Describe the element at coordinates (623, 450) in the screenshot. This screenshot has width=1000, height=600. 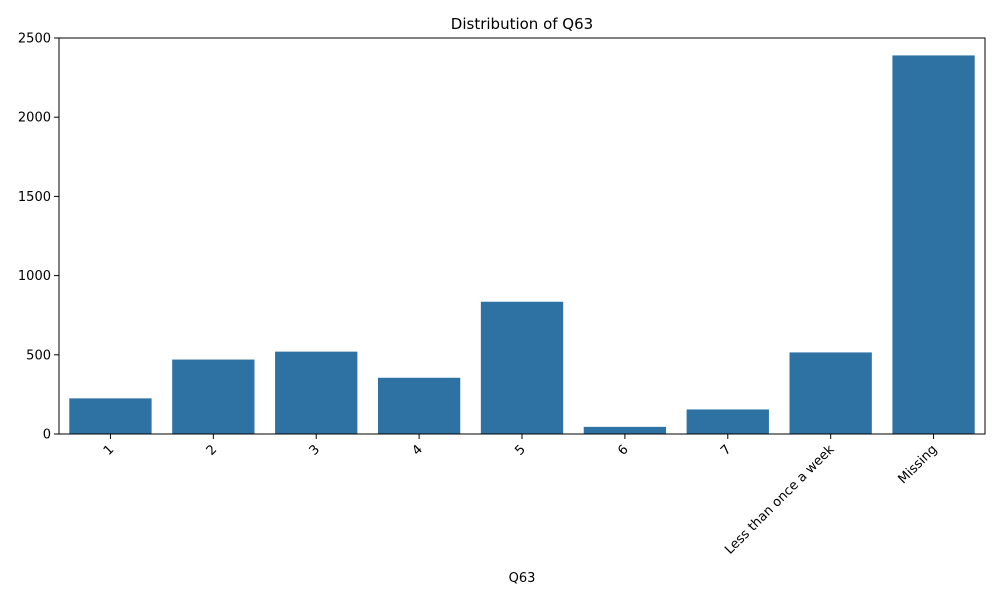
I see `x-tick-label: 6` at that location.